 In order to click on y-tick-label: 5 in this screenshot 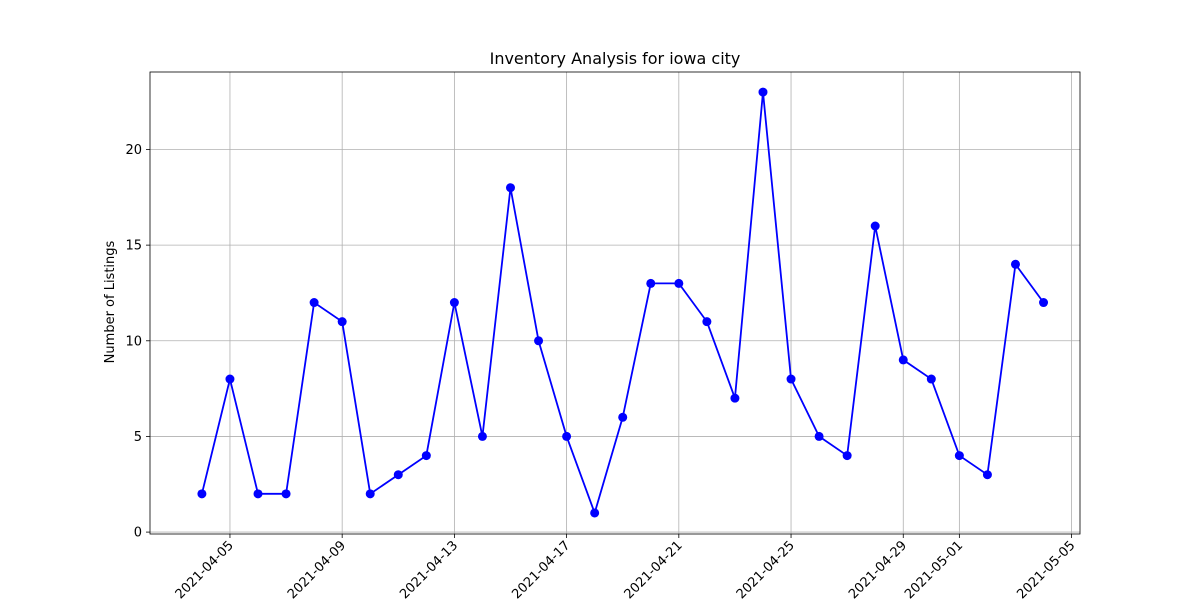, I will do `click(138, 437)`.